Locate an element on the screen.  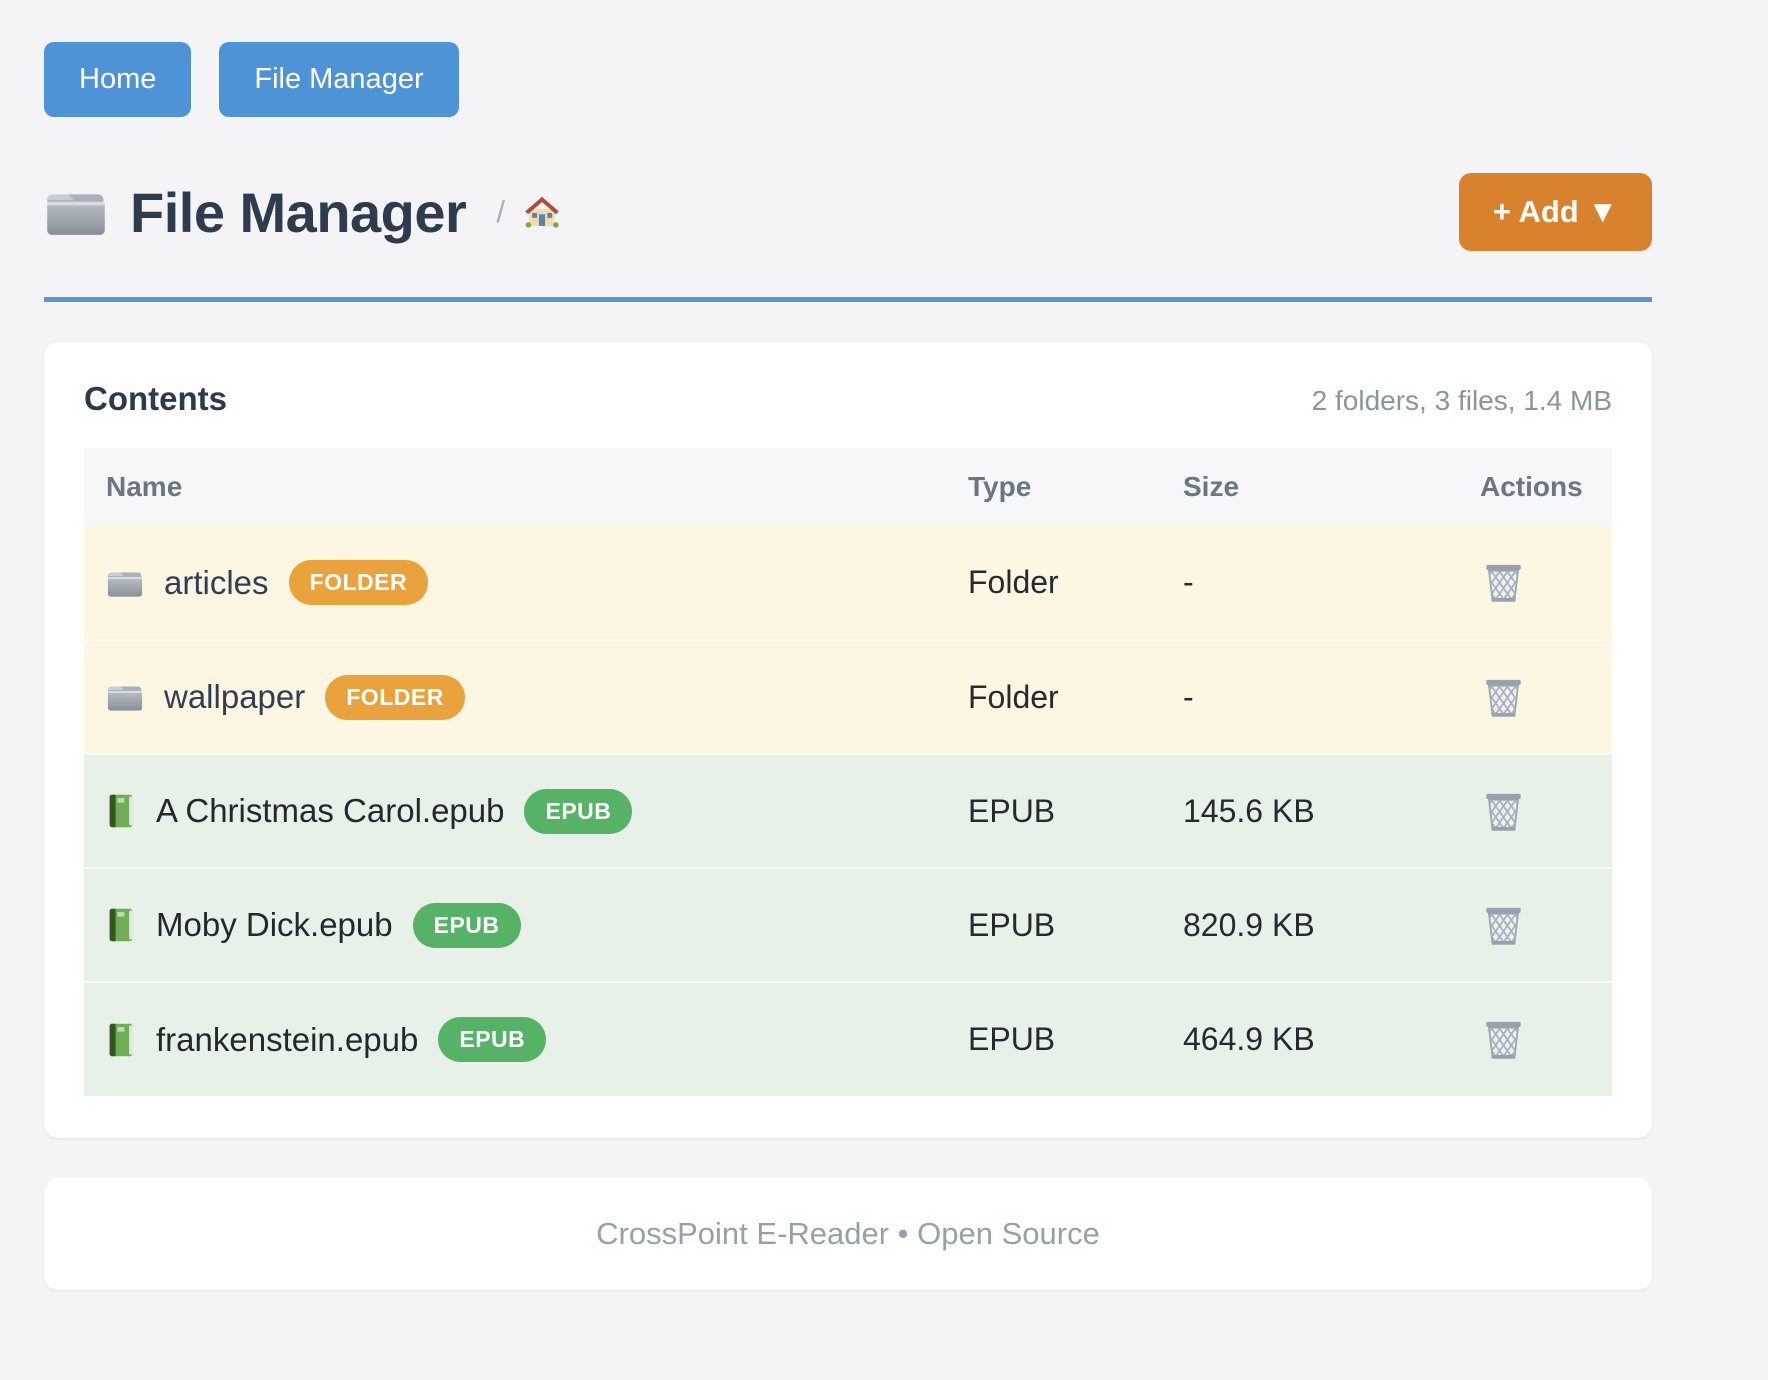
footer: CrossPoint E-Reader • Open Source is located at coordinates (848, 1234).